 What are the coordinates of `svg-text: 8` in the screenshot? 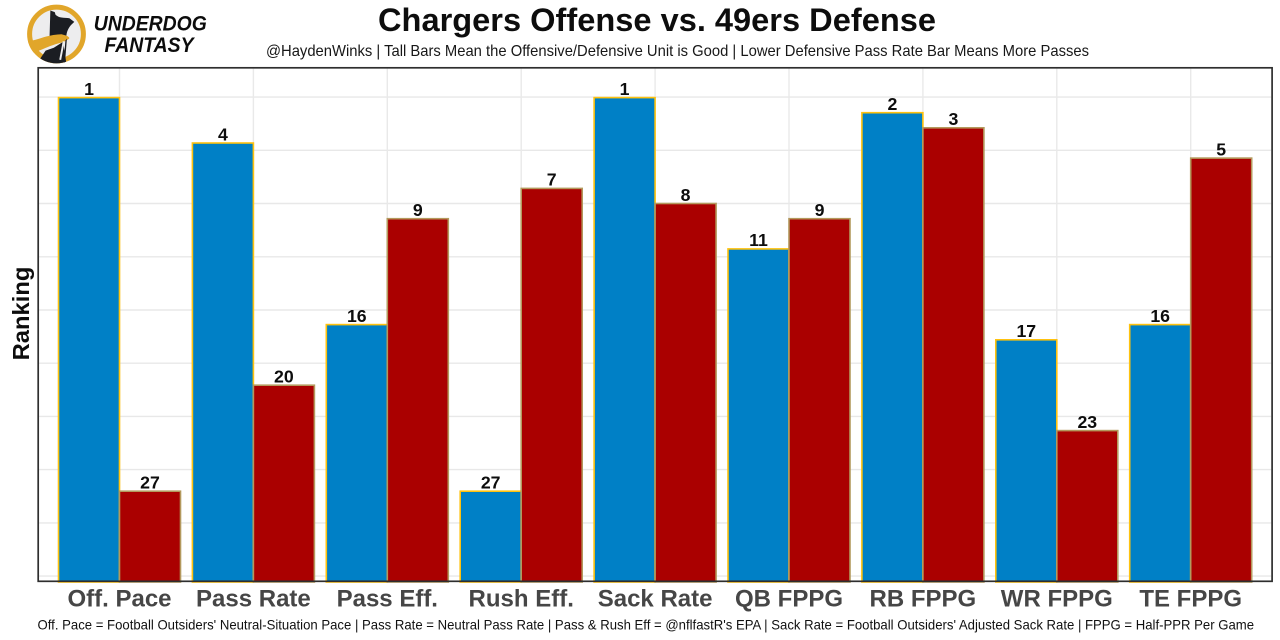 It's located at (686, 195).